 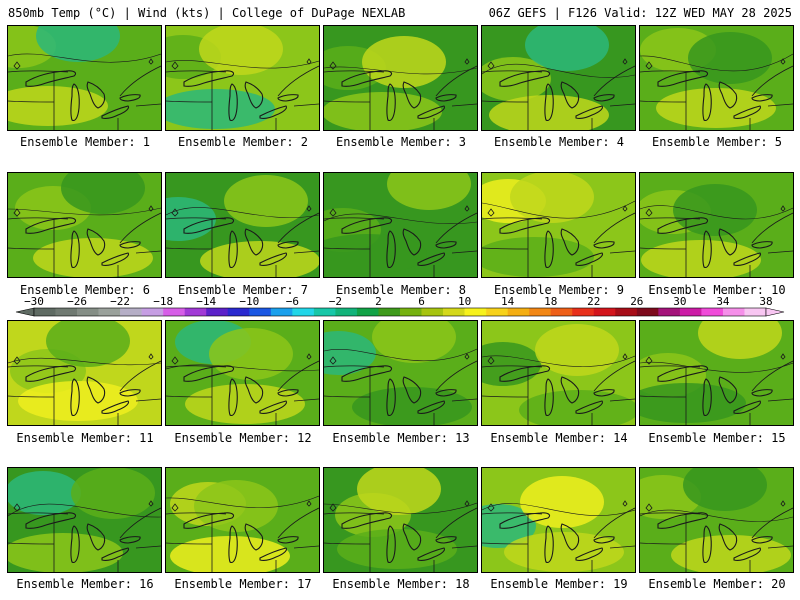 I want to click on colorbar-tick-label: 34, so click(x=723, y=301).